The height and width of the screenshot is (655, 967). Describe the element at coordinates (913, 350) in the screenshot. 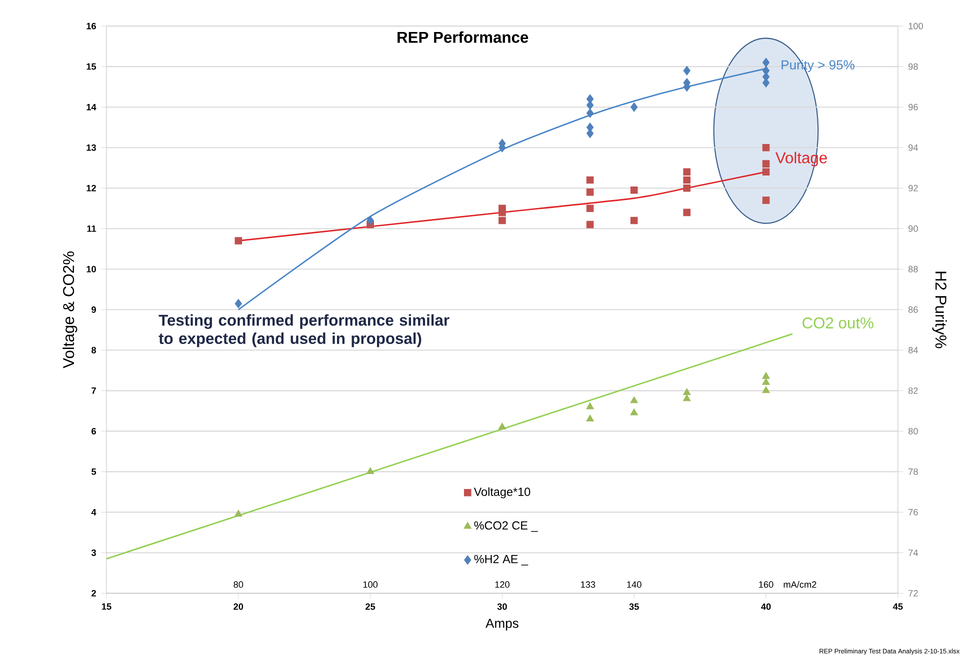

I see `y2-tick-label: 84` at that location.